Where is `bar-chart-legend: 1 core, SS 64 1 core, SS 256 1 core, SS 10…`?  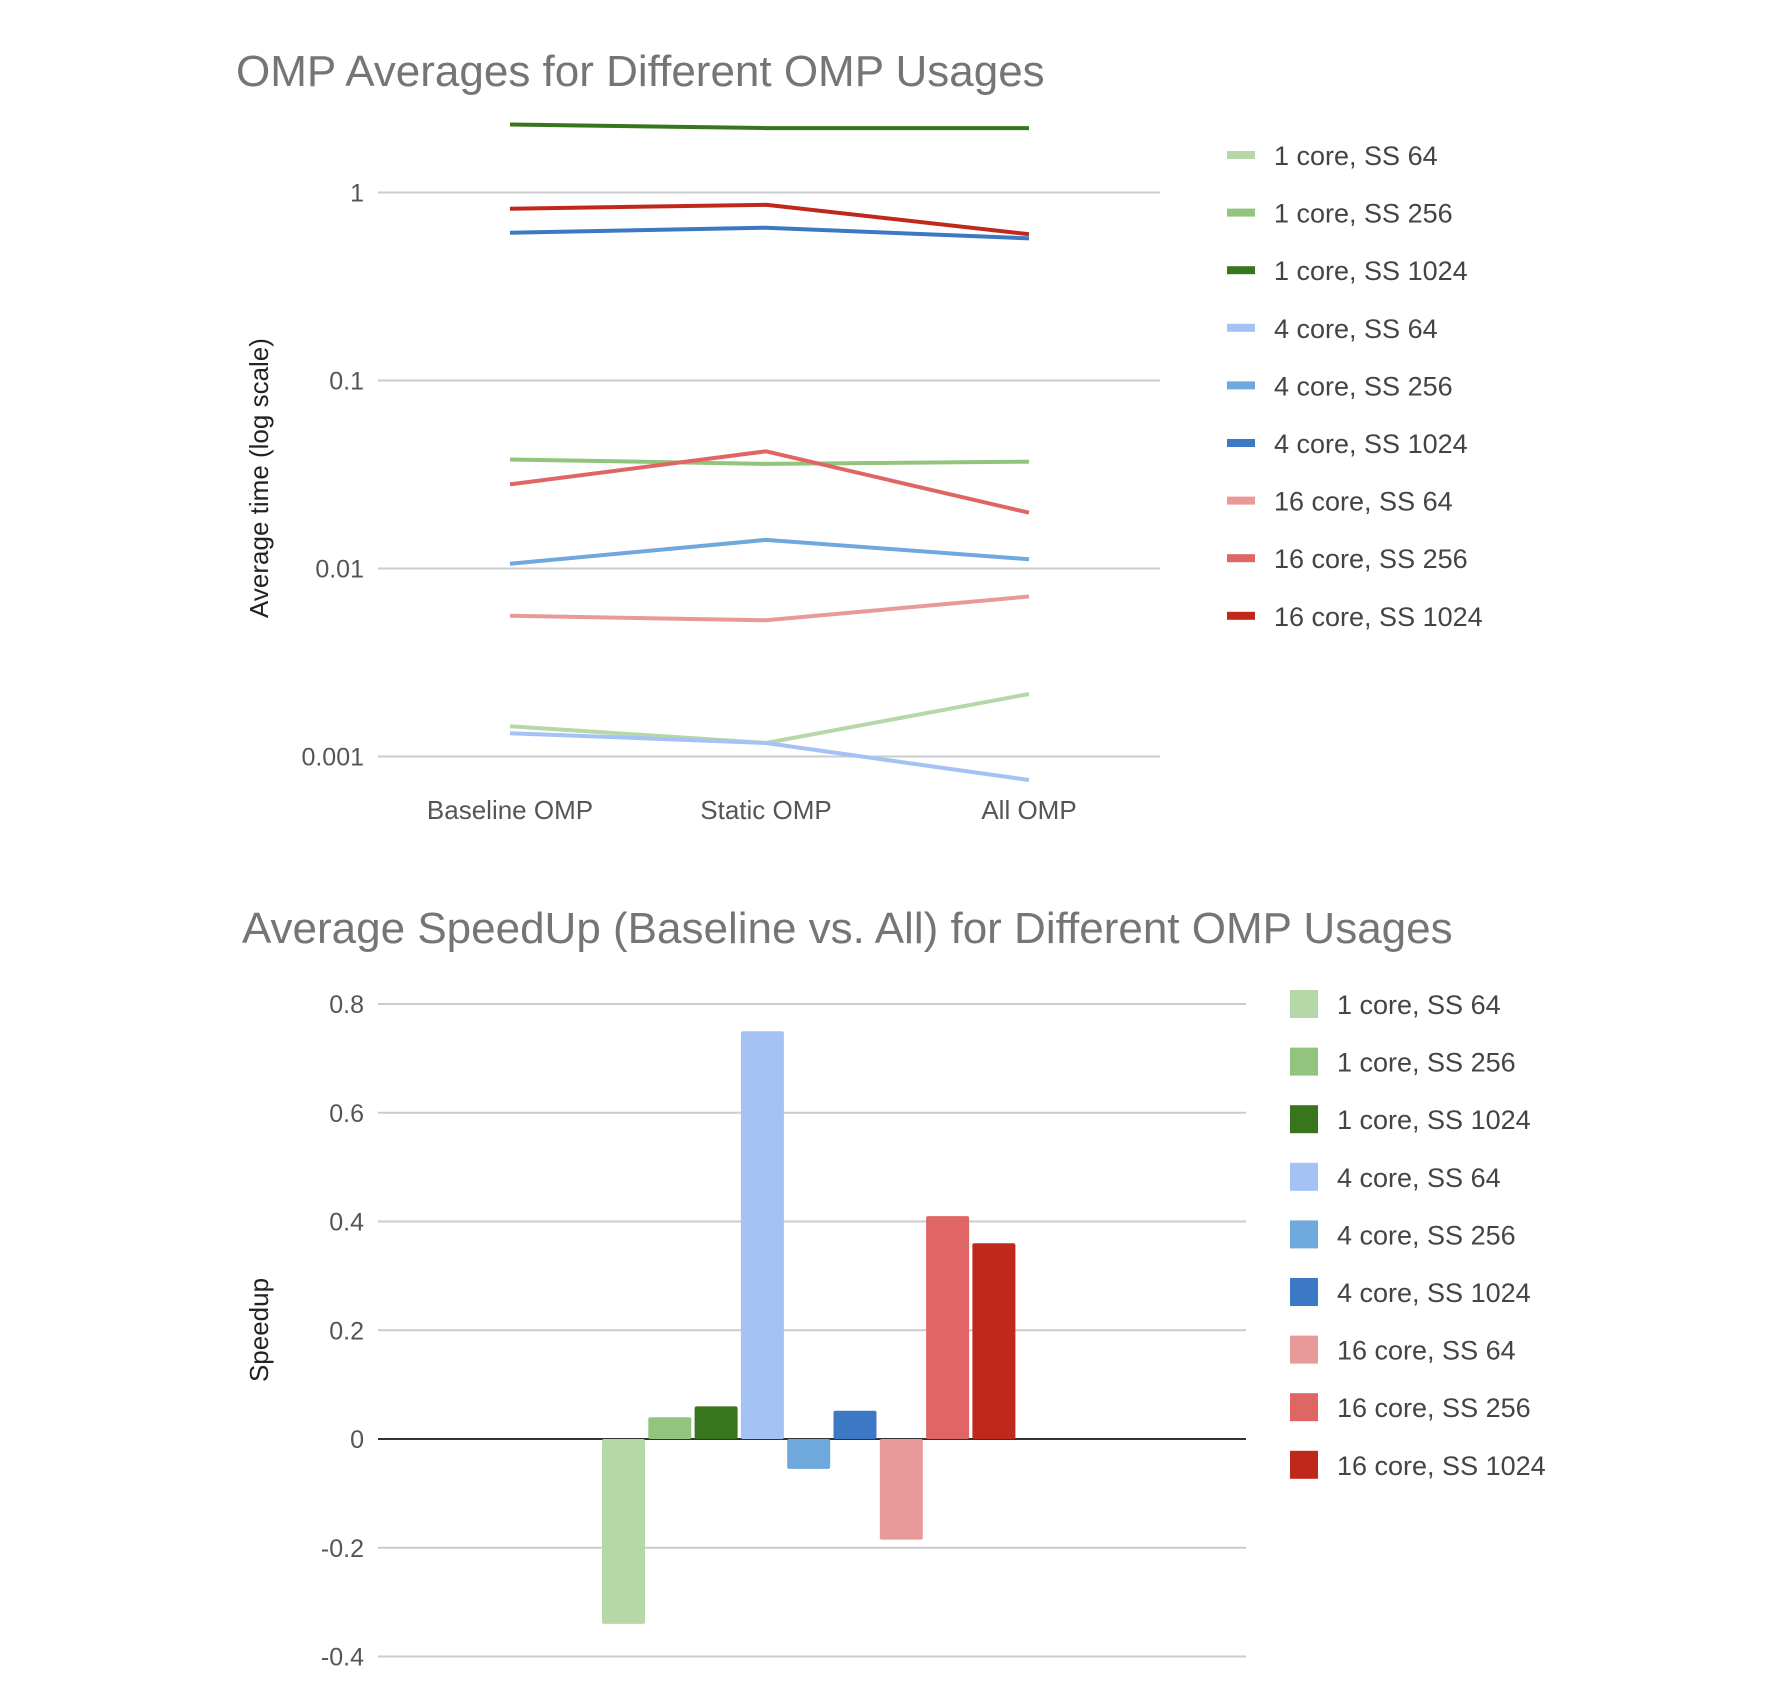
bar-chart-legend: 1 core, SS 64 1 core, SS 256 1 core, SS 10… is located at coordinates (1418, 1235).